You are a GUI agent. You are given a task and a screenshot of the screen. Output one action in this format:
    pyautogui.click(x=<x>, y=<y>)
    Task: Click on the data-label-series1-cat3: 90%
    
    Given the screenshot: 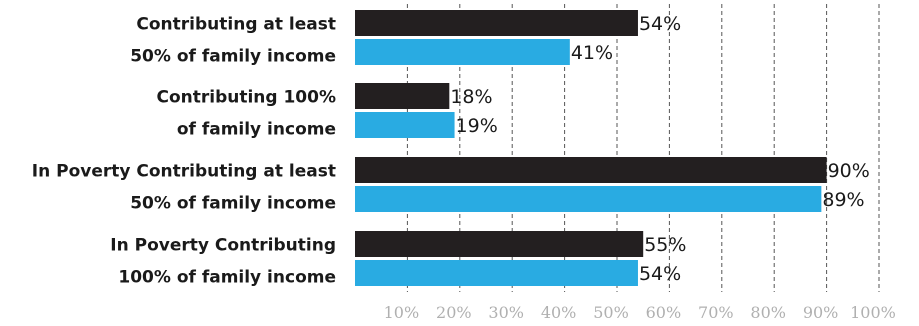 What is the action you would take?
    pyautogui.click(x=849, y=171)
    